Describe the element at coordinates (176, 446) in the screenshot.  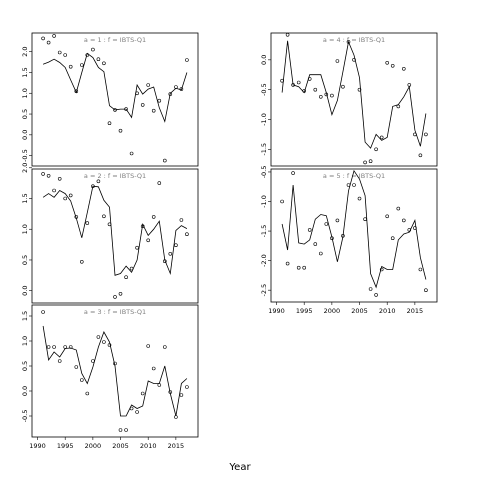
I see `x-tick-label: 2015` at that location.